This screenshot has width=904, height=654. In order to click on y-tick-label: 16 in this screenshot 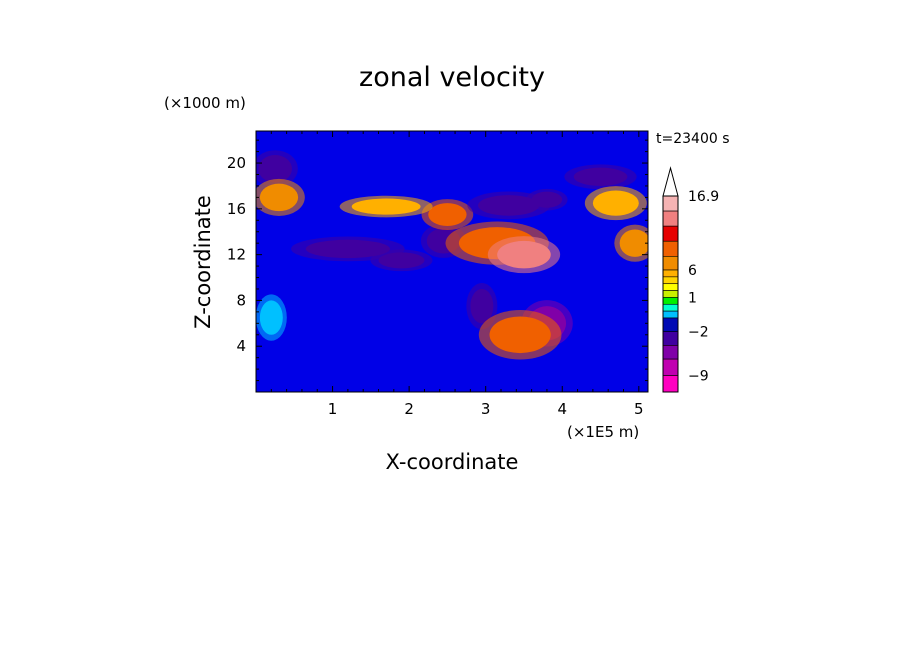, I will do `click(236, 209)`.